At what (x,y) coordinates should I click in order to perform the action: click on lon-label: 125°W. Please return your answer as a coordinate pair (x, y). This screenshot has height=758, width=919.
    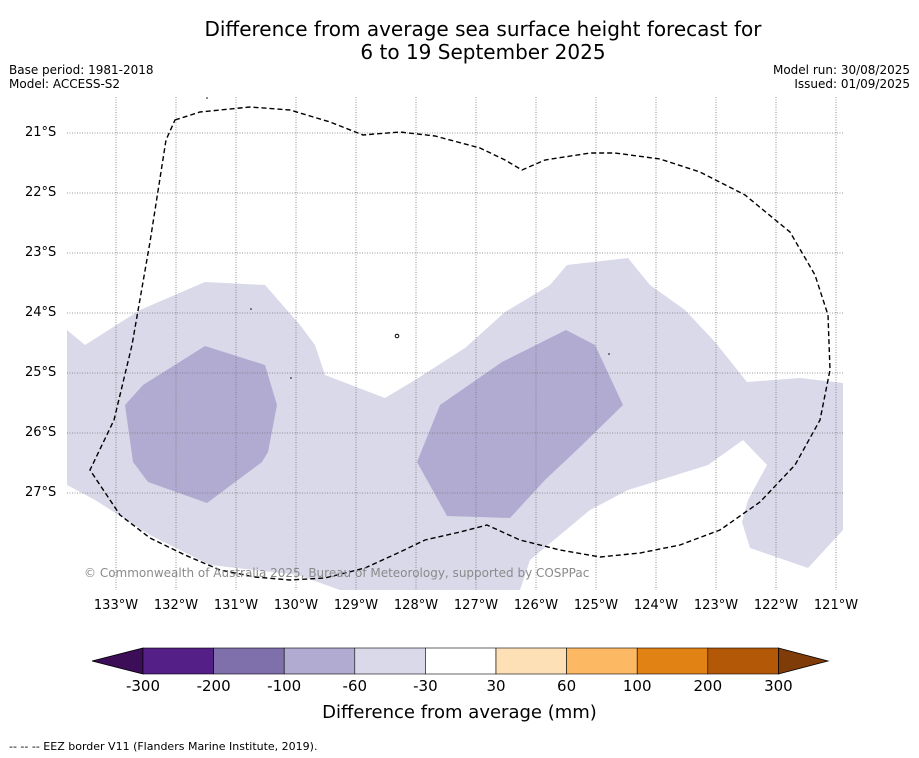
    Looking at the image, I should click on (596, 605).